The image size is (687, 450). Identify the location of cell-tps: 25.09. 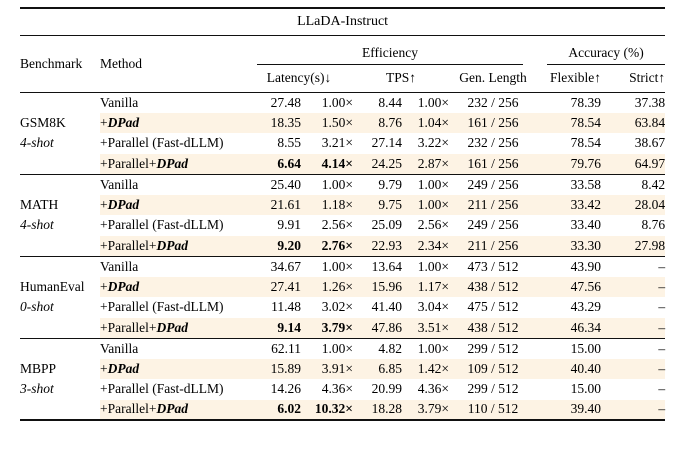
(386, 225).